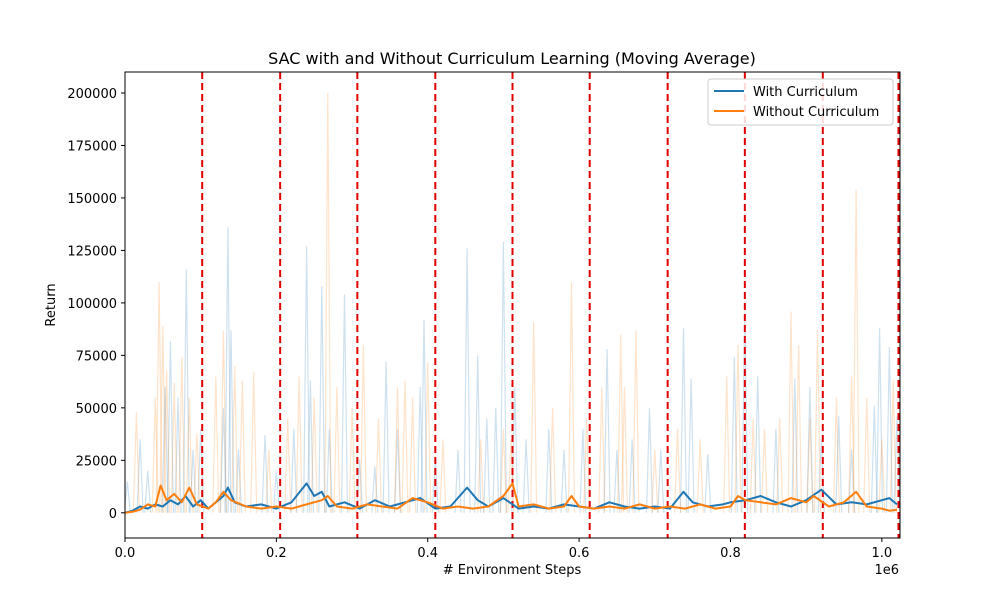 The image size is (1000, 604). What do you see at coordinates (805, 92) in the screenshot?
I see `legend-label-with-curriculum: With Curriculum` at bounding box center [805, 92].